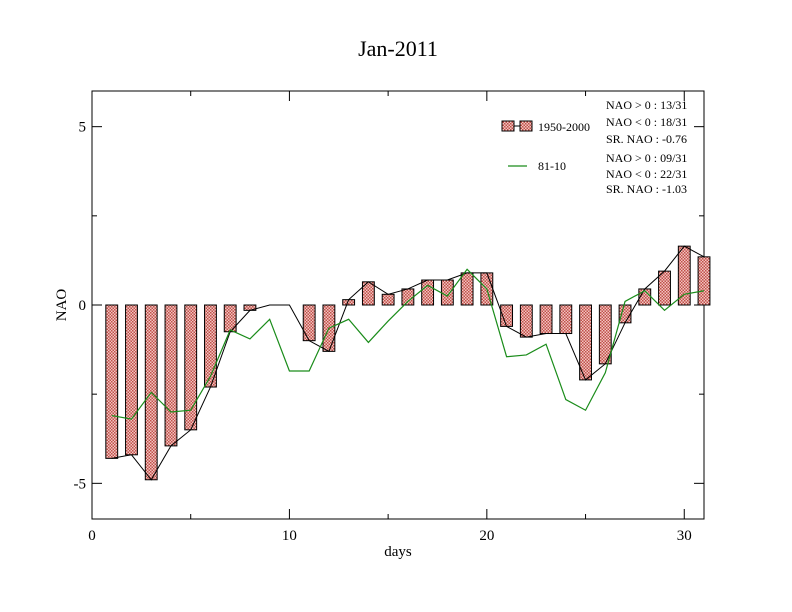  What do you see at coordinates (564, 127) in the screenshot?
I see `legend-bar-label: 1950-2000` at bounding box center [564, 127].